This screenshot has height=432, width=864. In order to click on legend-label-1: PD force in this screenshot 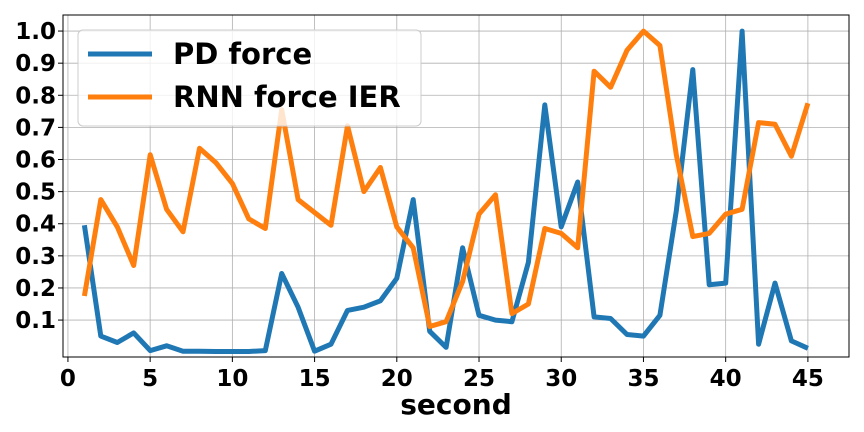, I will do `click(242, 54)`.